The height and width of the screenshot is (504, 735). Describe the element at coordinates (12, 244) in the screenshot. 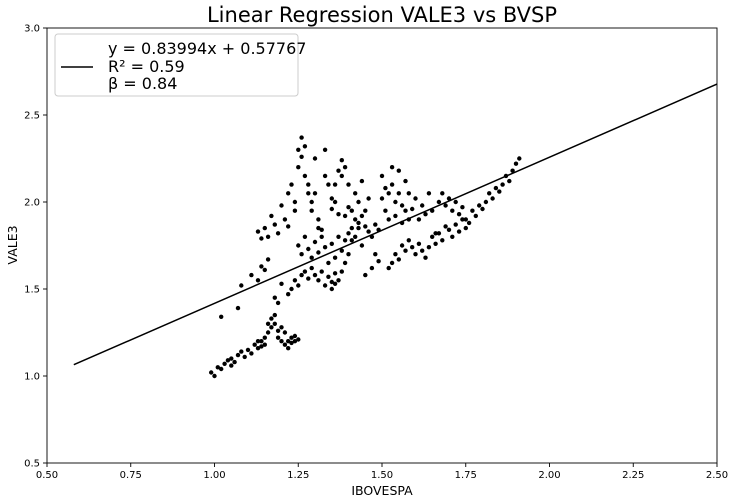

I see `y-axis-label: VALE3` at that location.